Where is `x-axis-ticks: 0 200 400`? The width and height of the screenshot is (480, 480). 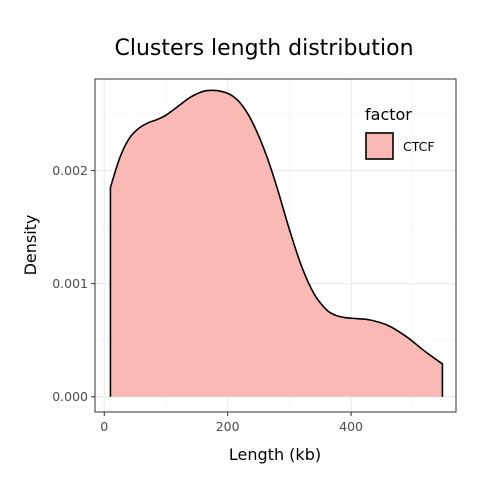 x-axis-ticks: 0 200 400 is located at coordinates (231, 423).